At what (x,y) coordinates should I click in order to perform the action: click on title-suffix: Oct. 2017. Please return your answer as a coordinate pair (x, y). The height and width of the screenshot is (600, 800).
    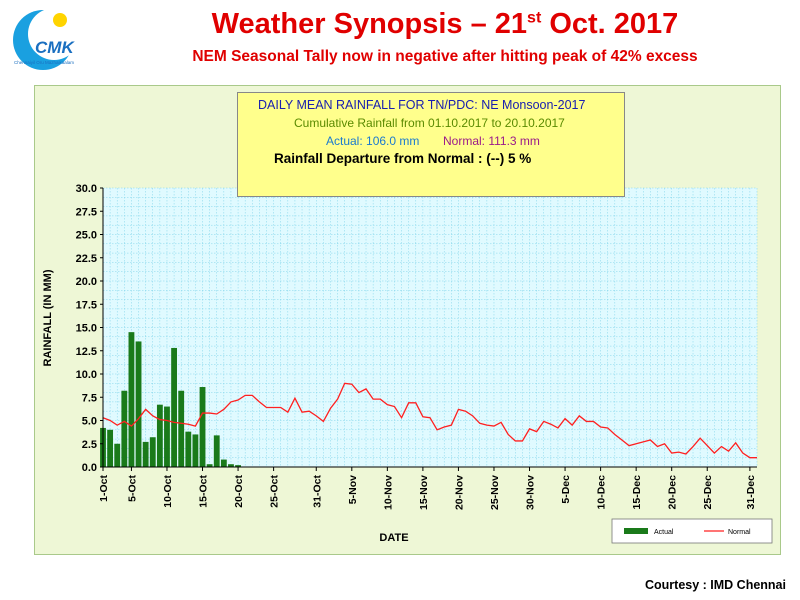
    Looking at the image, I should click on (610, 24).